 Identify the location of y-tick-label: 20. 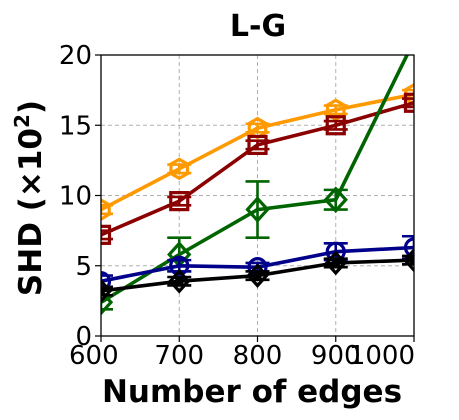
(75, 56).